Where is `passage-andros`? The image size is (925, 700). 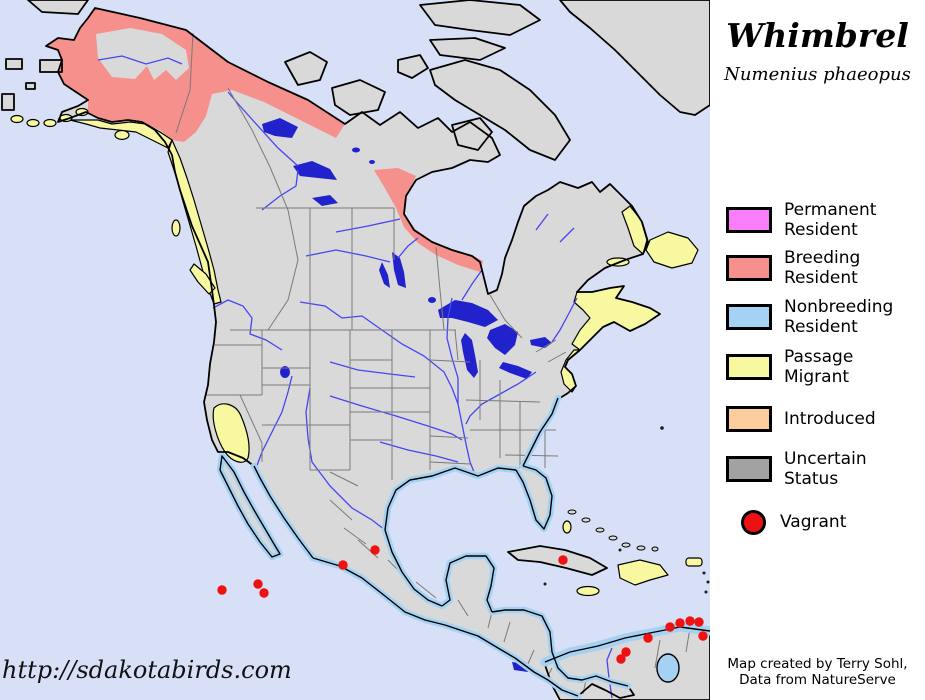 passage-andros is located at coordinates (567, 527).